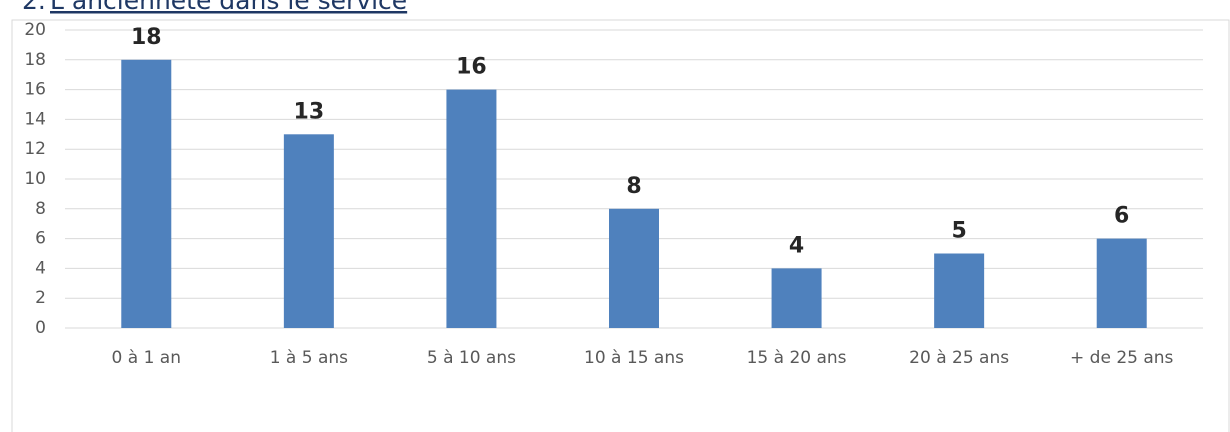 The image size is (1230, 432). I want to click on y-tick-label: 12, so click(35, 149).